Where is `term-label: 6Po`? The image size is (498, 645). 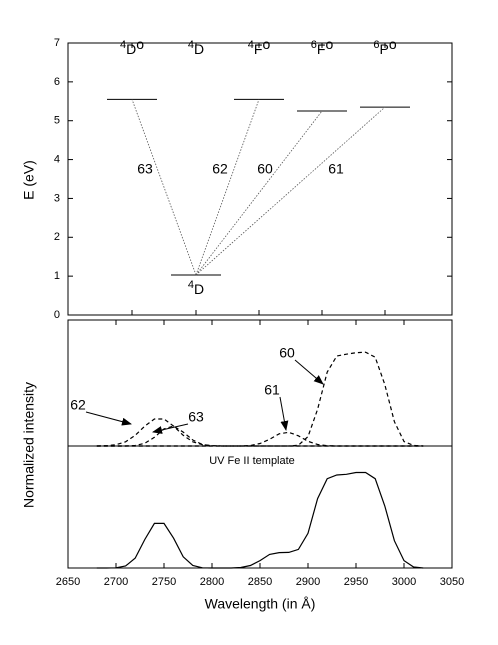 term-label: 6Po is located at coordinates (384, 46).